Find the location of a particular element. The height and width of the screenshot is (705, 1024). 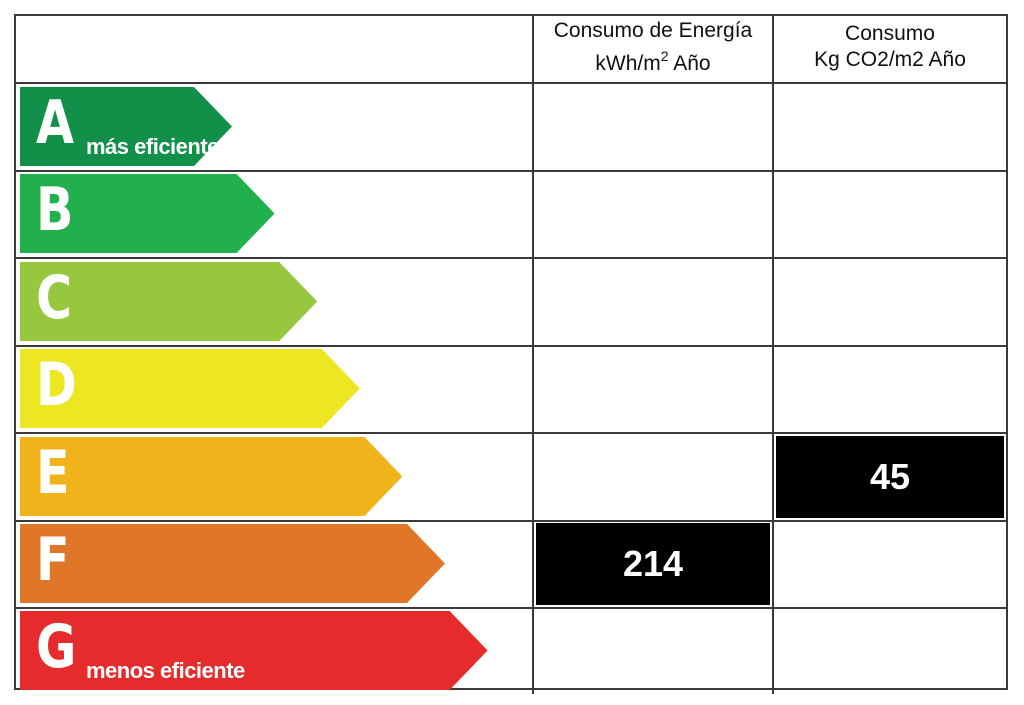

energy-title-line2: kWh/m2 Año is located at coordinates (653, 60).